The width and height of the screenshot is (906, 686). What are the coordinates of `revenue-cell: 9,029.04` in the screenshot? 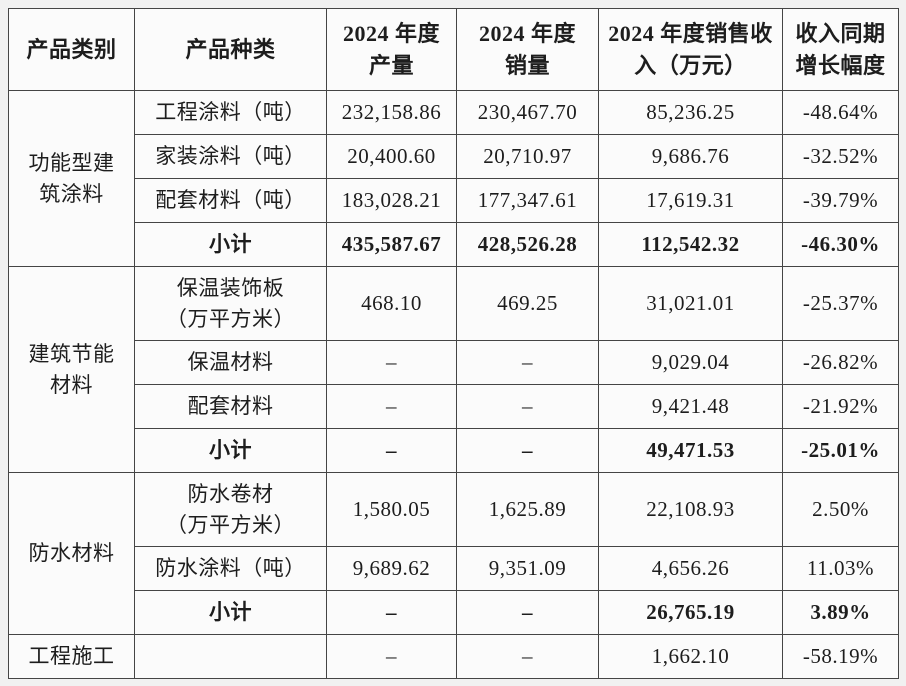 It's located at (690, 362).